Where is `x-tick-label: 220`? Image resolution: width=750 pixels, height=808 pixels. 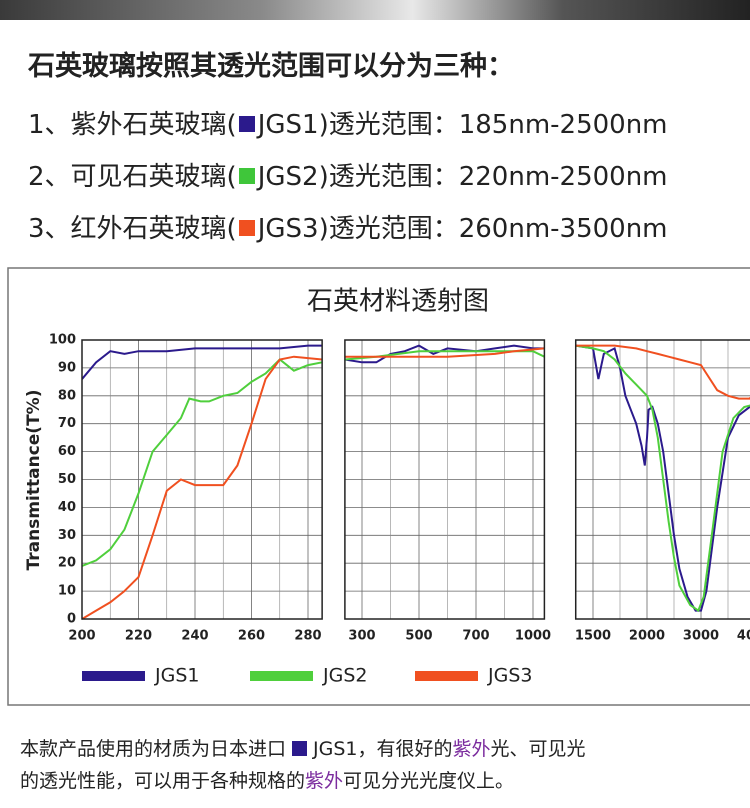 x-tick-label: 220 is located at coordinates (138, 636).